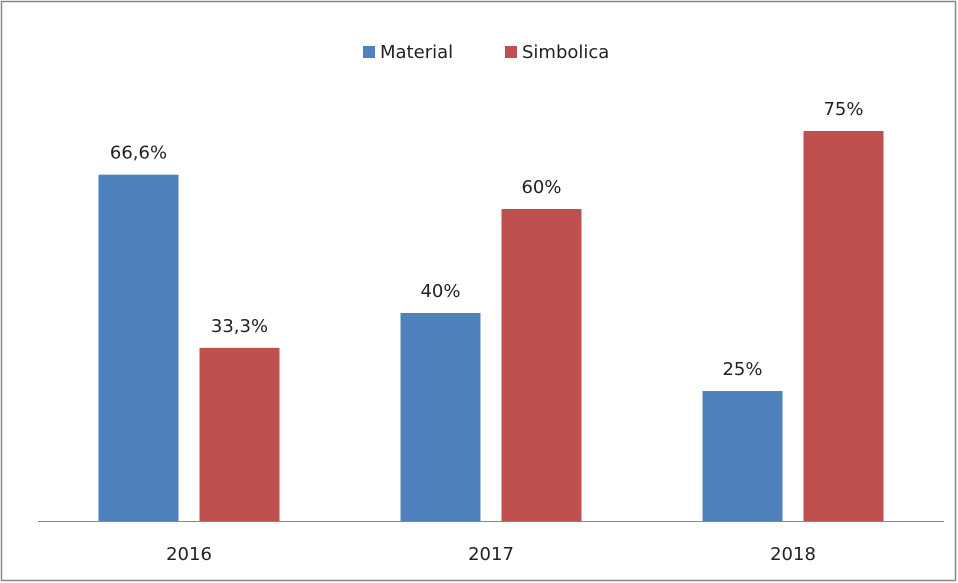 The width and height of the screenshot is (958, 583). I want to click on data-label: 25%, so click(742, 369).